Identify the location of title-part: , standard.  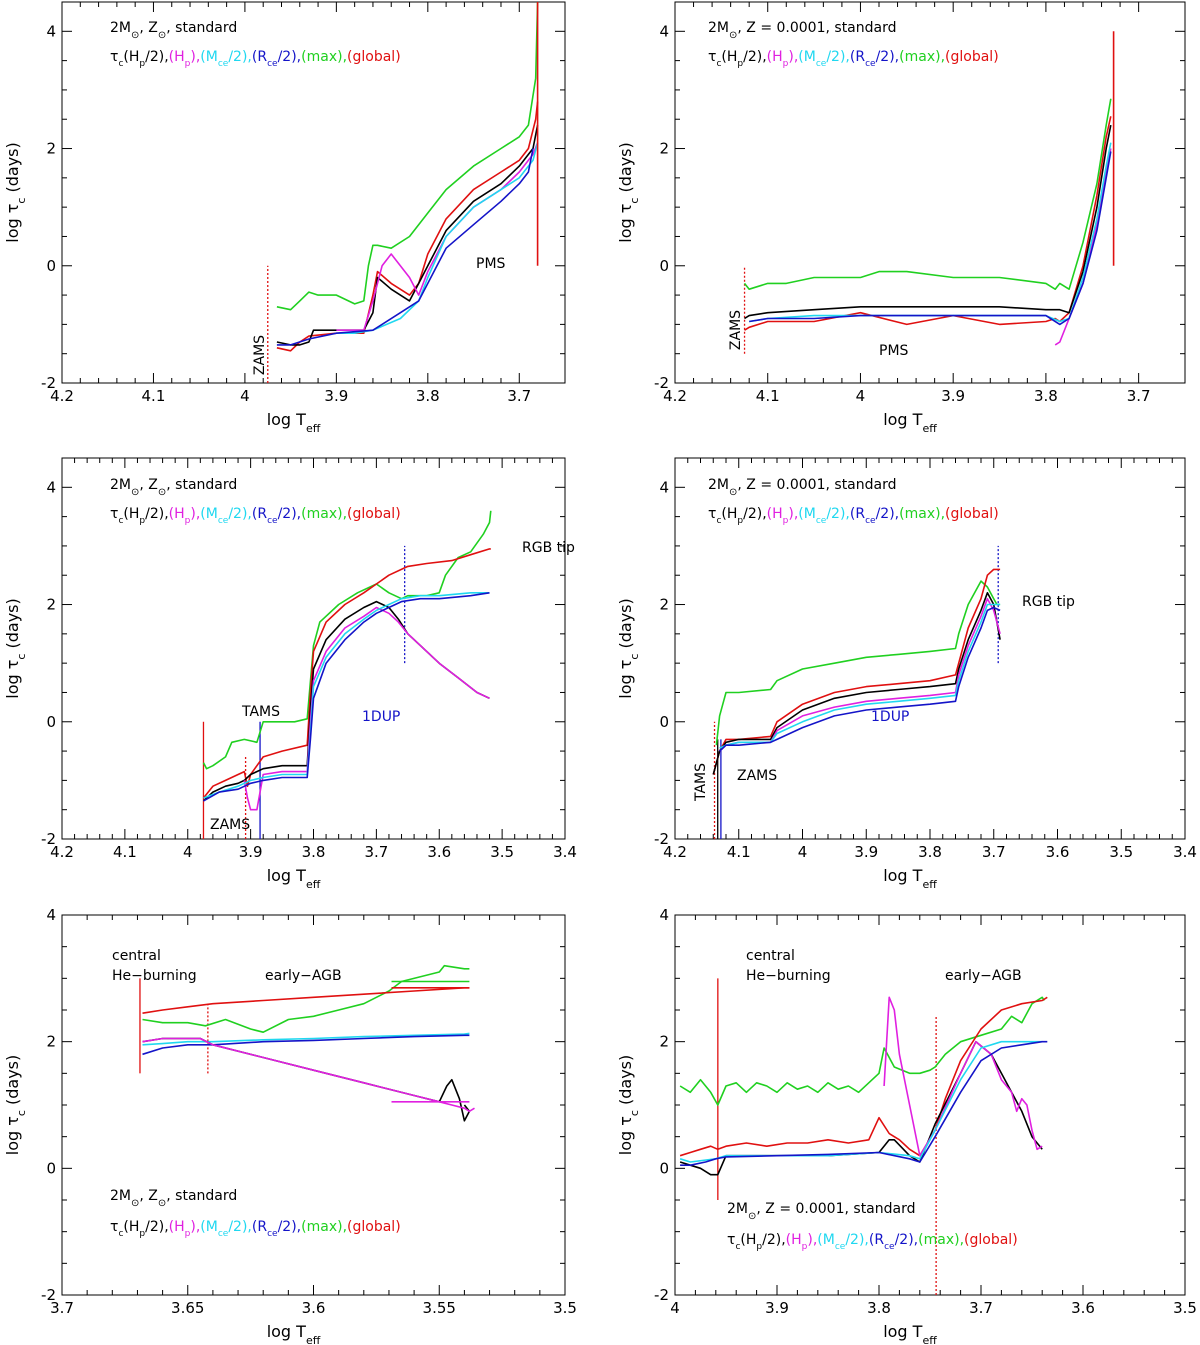
(201, 1196).